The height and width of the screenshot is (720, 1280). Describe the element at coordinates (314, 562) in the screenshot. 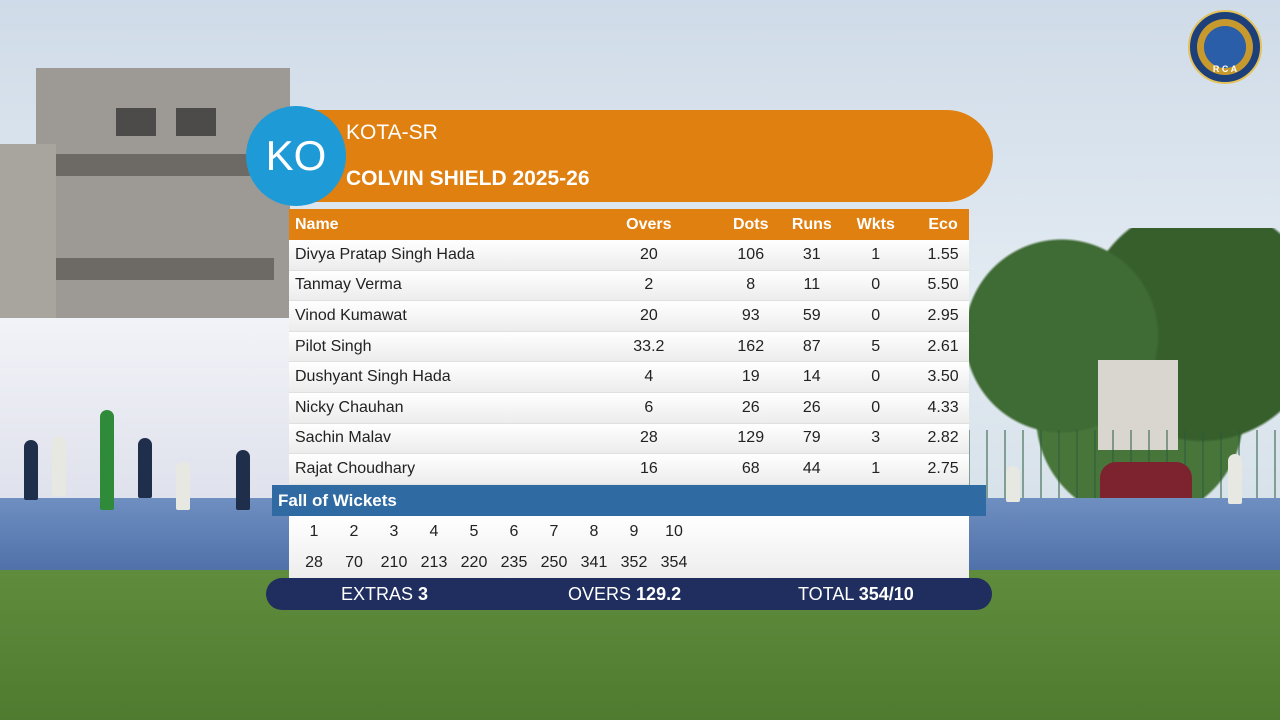

I see `wicket-score: 28` at that location.